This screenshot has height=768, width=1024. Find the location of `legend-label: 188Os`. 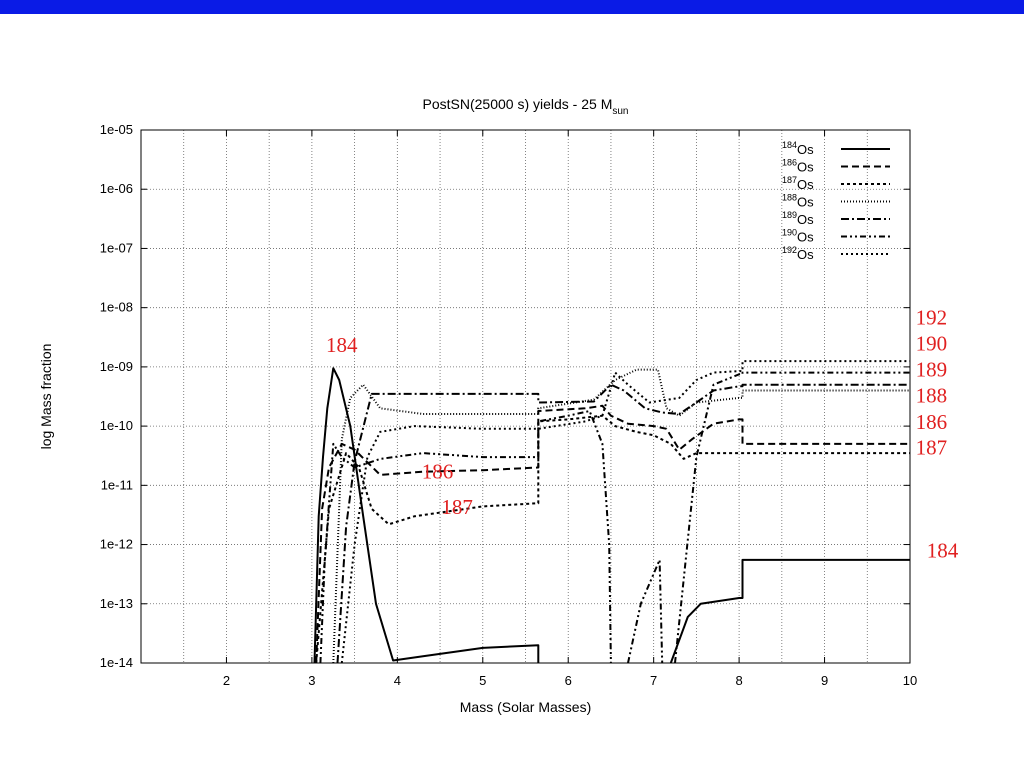

legend-label: 188Os is located at coordinates (798, 201).